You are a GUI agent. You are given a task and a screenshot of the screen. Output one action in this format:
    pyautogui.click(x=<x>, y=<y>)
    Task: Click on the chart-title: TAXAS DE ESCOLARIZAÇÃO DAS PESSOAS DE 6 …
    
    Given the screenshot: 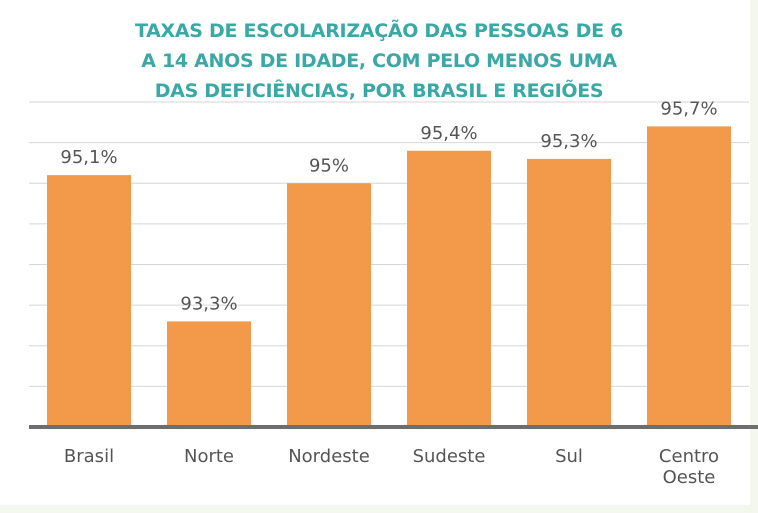 What is the action you would take?
    pyautogui.click(x=379, y=61)
    